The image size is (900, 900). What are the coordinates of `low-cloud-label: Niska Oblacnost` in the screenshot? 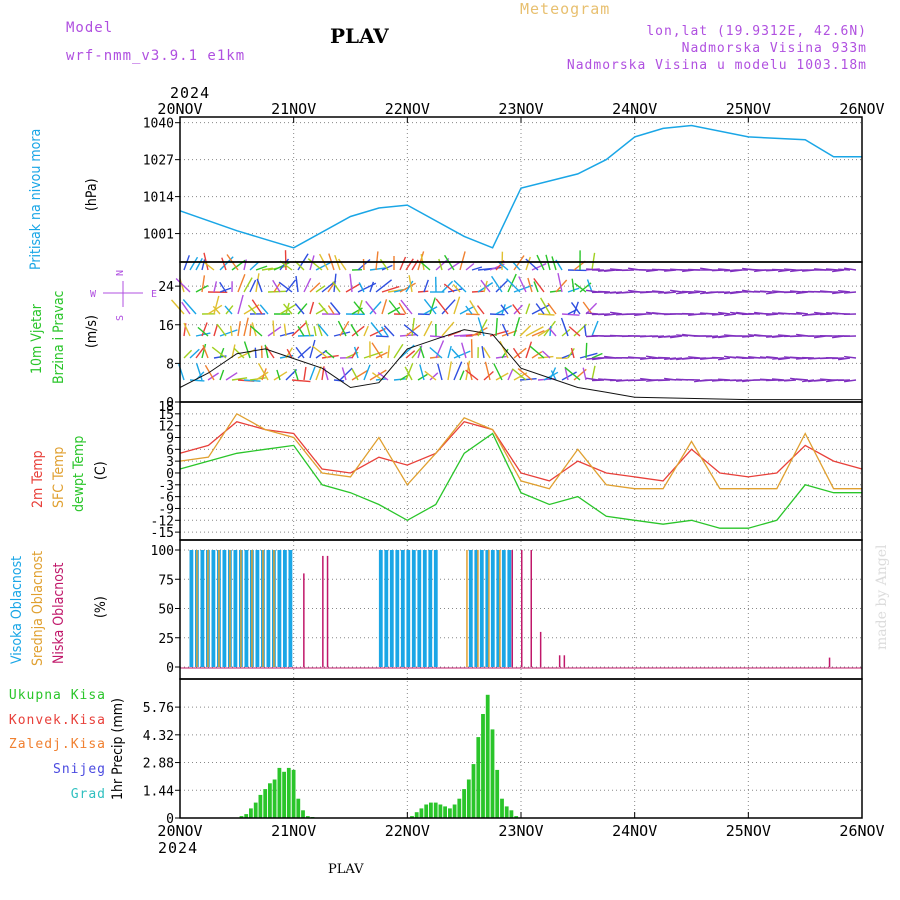 It's located at (59, 613).